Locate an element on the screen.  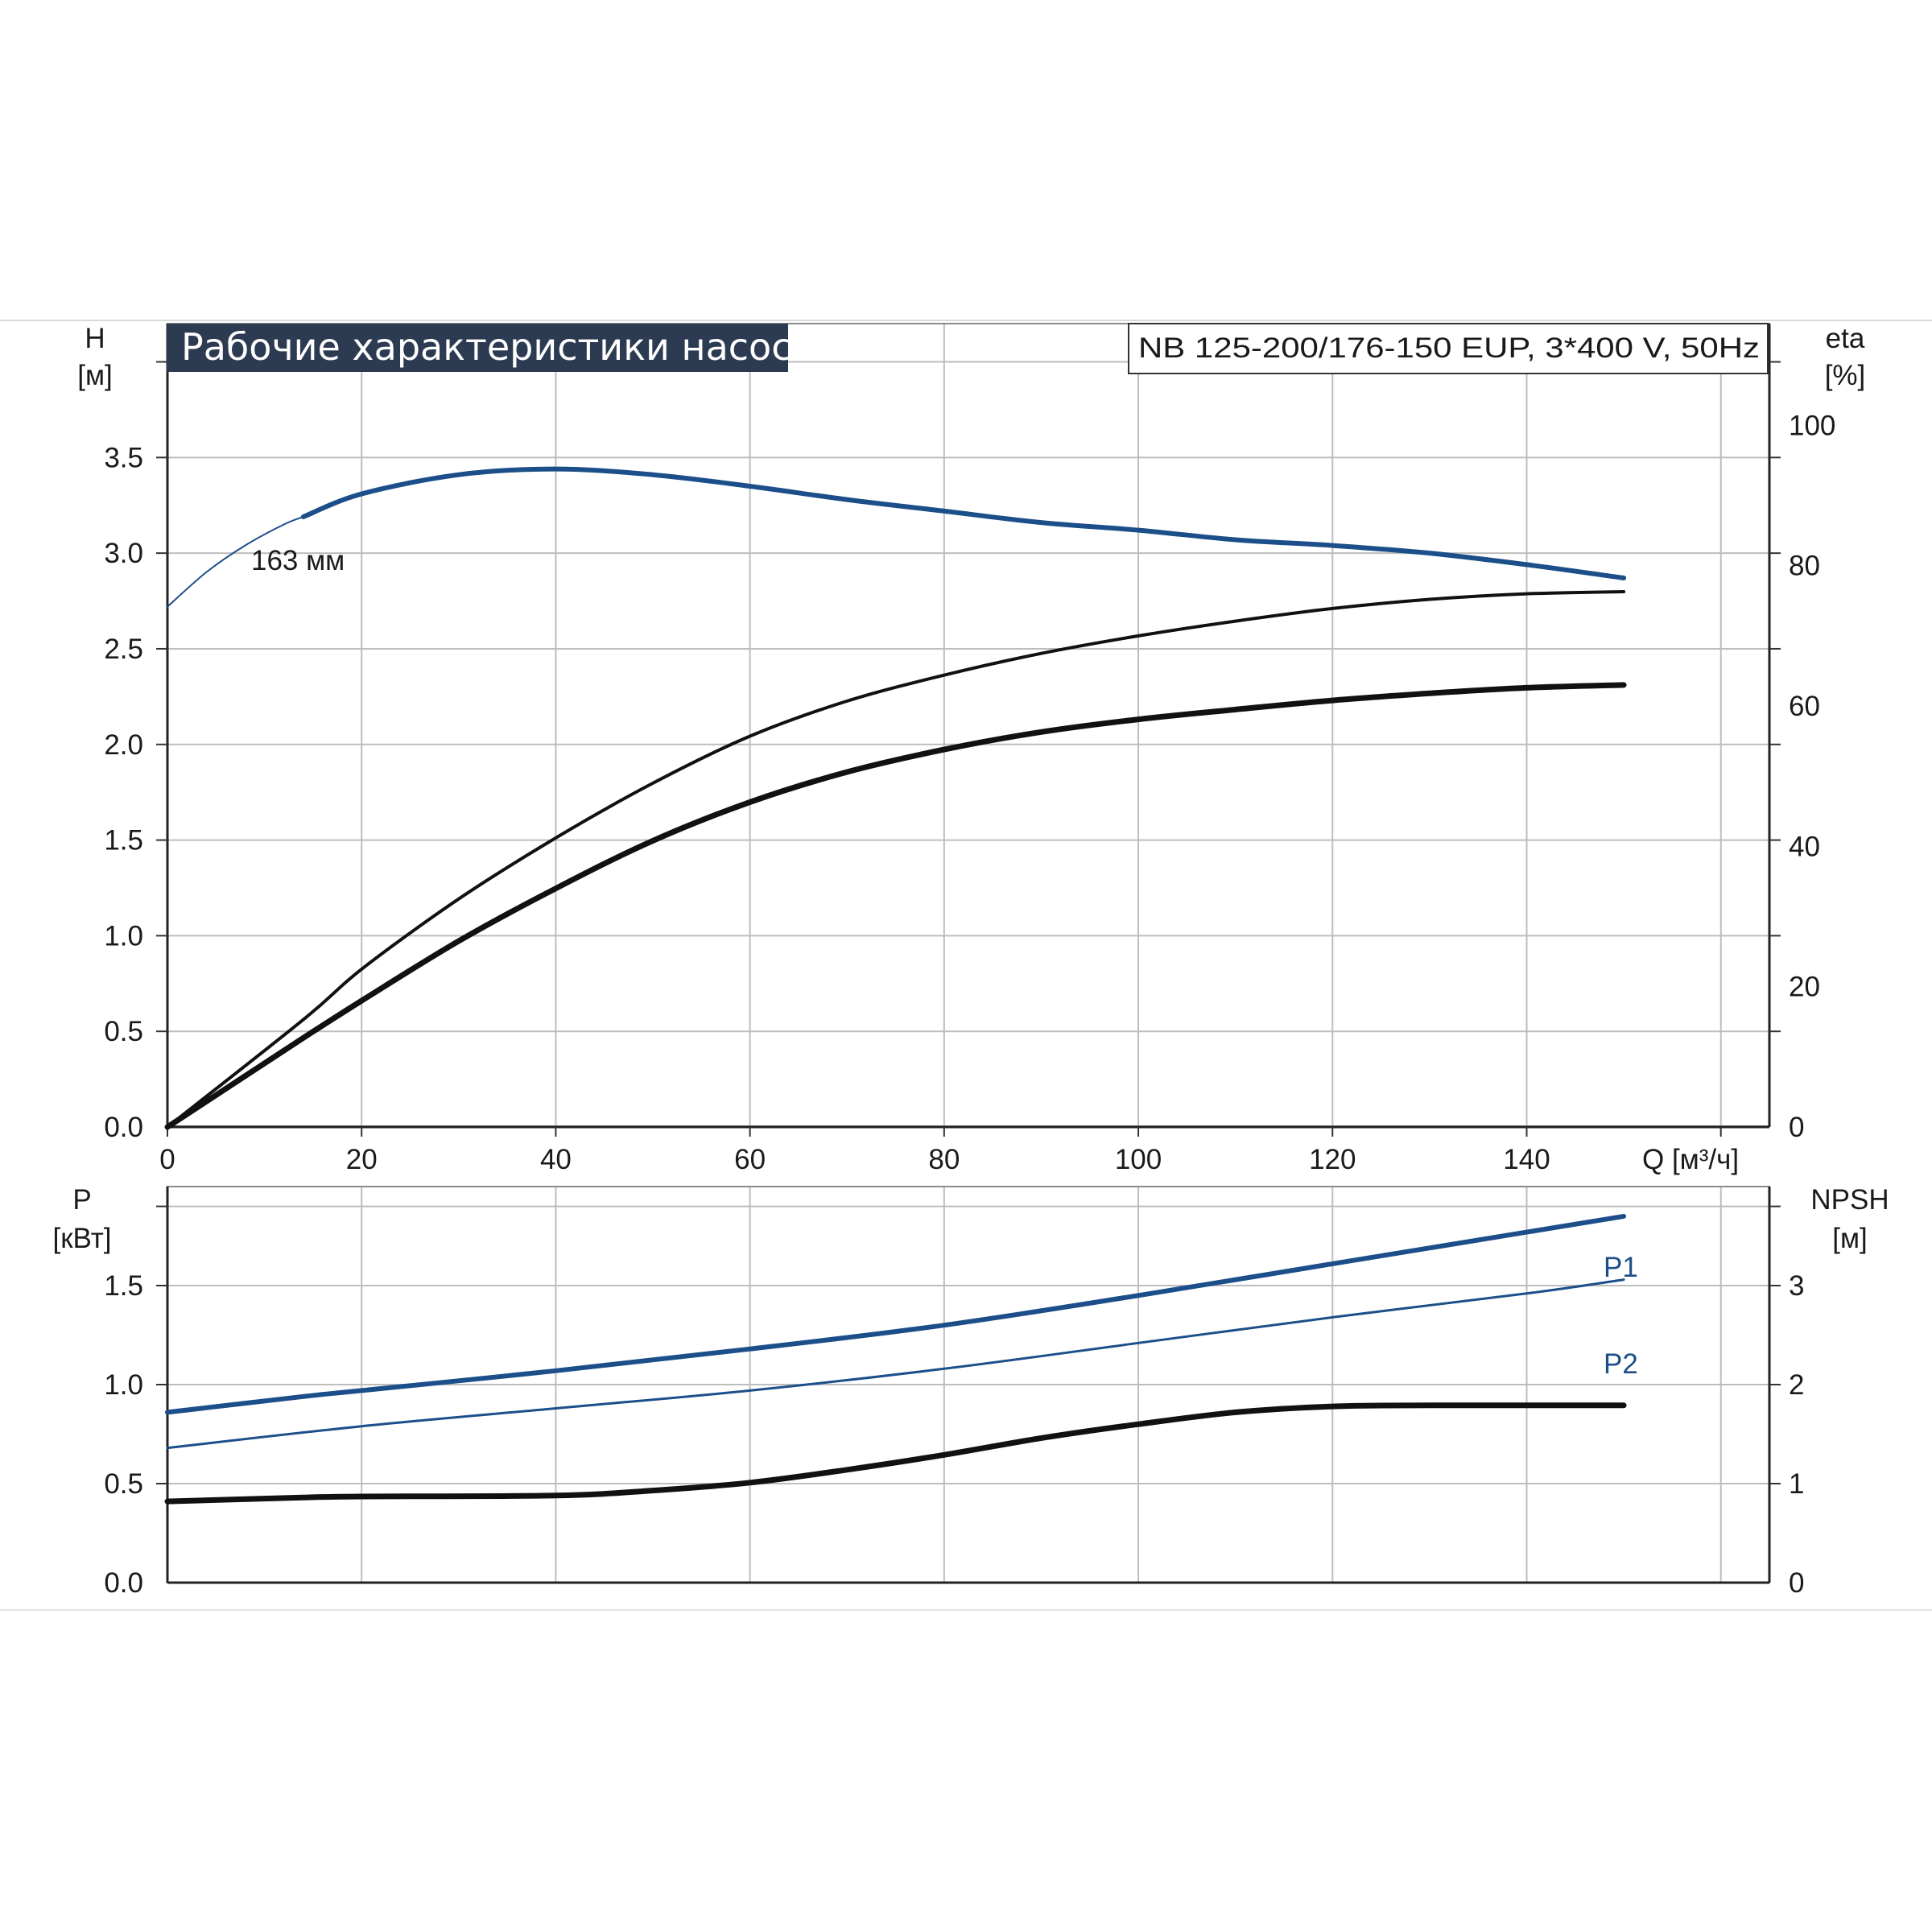
eta-axis-unit: [%] is located at coordinates (1846, 375).